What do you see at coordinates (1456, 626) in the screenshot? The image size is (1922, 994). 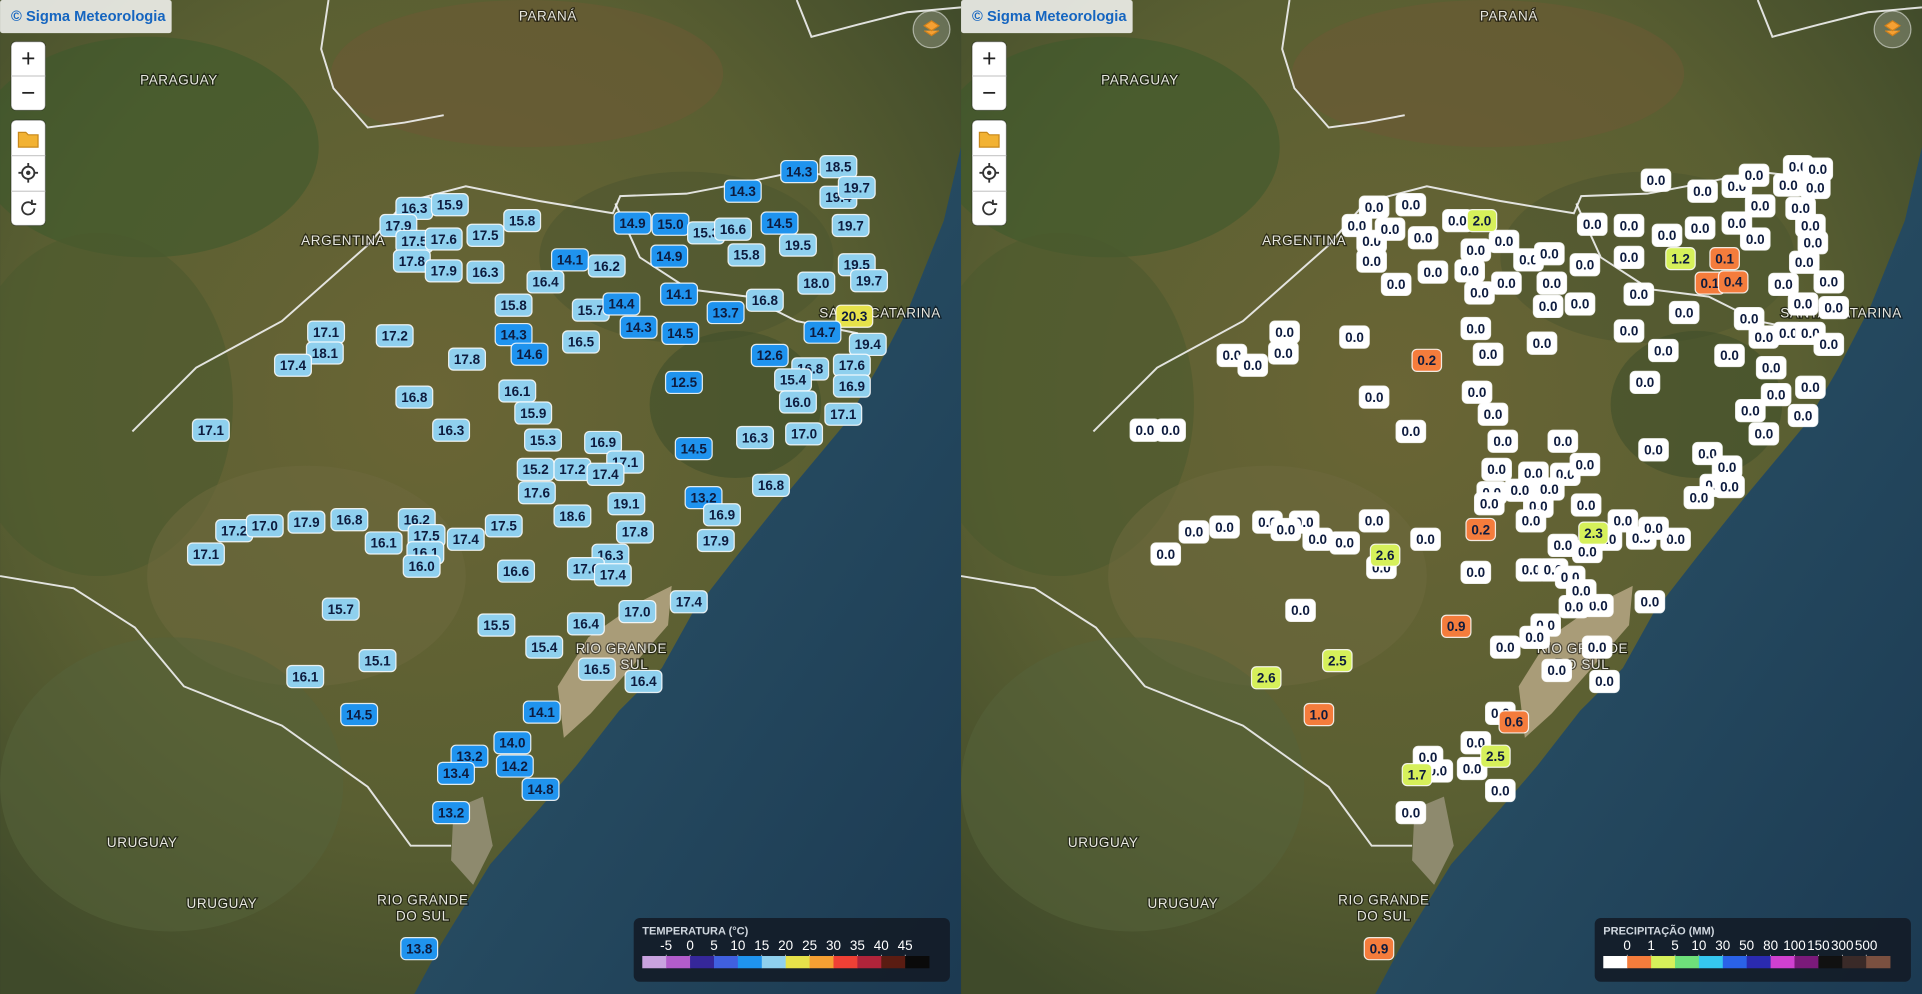 I see `station-marker: 0.9` at bounding box center [1456, 626].